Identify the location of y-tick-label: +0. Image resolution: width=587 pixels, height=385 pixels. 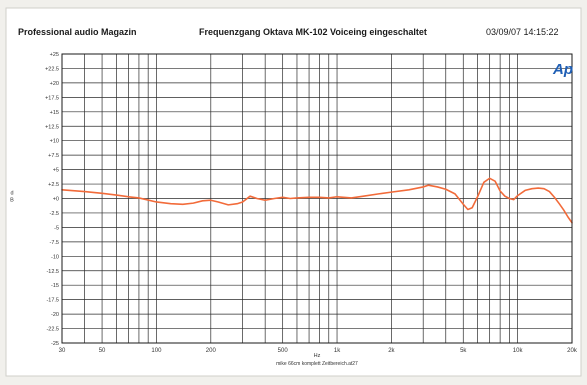
(56, 200).